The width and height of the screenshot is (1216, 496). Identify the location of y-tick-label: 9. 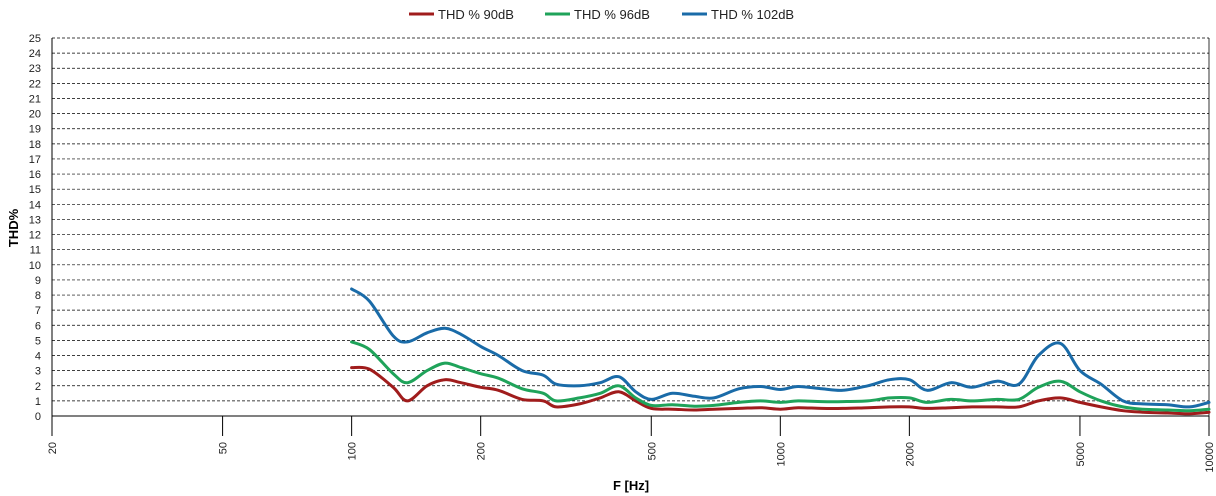
(38, 281).